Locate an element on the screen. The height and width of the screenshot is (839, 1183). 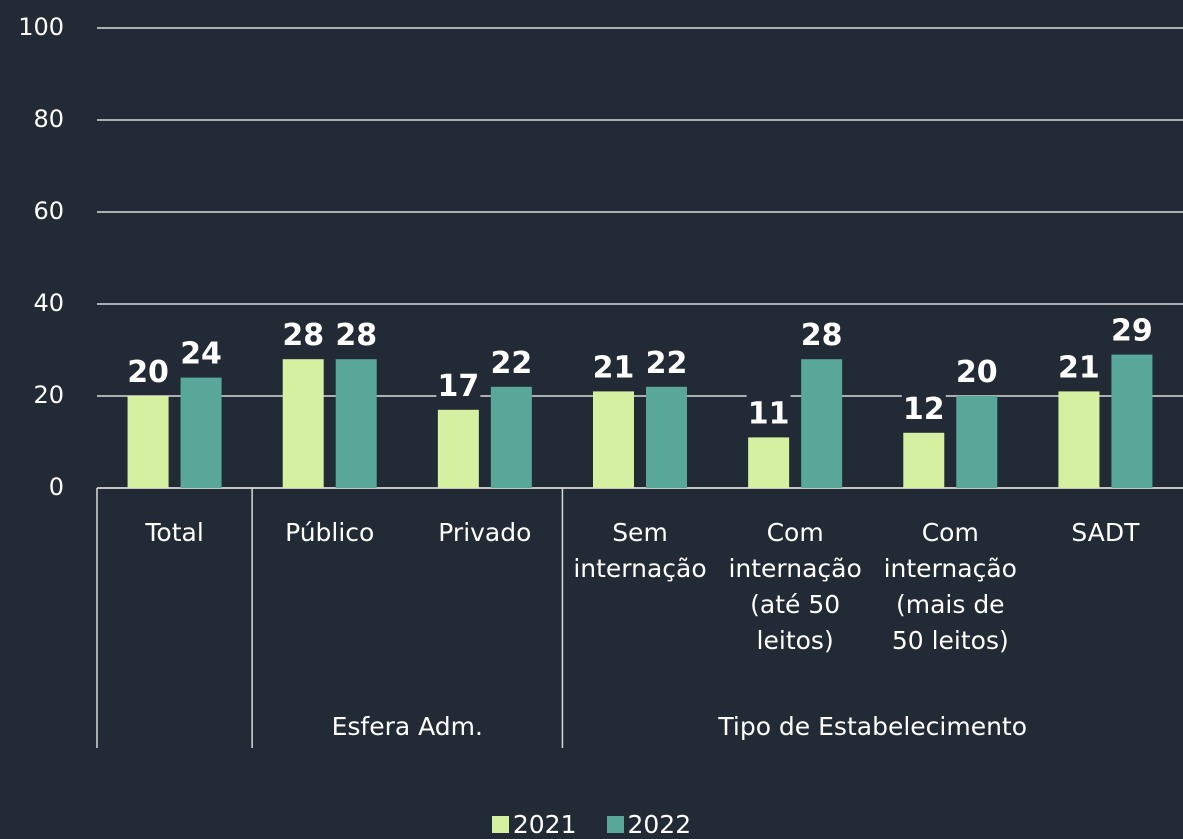
y-tick-label: 0 is located at coordinates (56, 487).